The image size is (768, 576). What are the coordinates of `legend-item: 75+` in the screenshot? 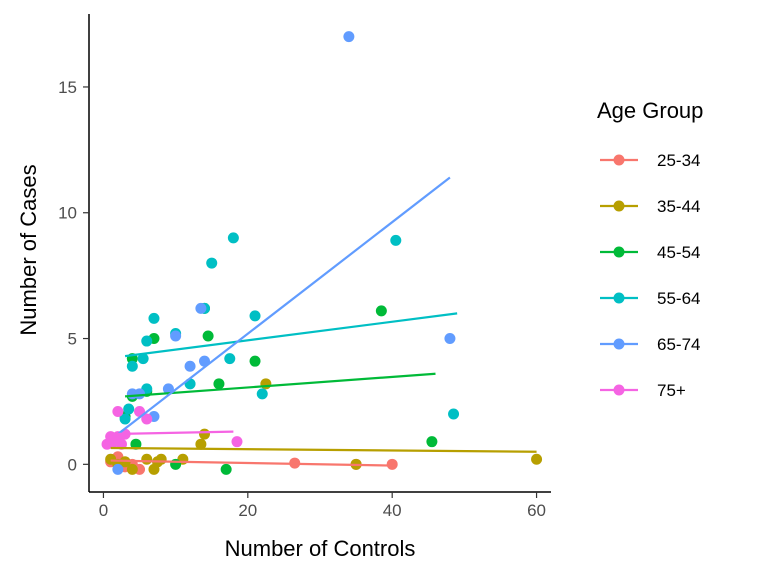 It's located at (643, 390).